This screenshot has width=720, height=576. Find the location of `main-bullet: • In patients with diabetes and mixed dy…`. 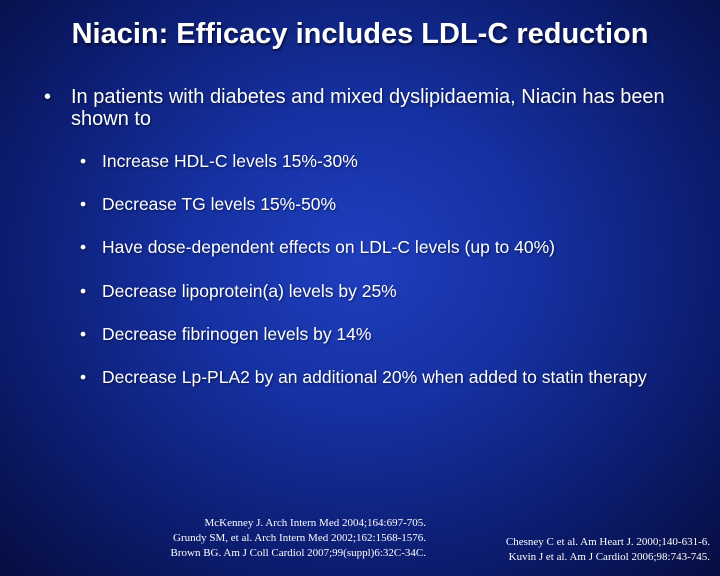

main-bullet: • In patients with diabetes and mixed dy… is located at coordinates (369, 108).